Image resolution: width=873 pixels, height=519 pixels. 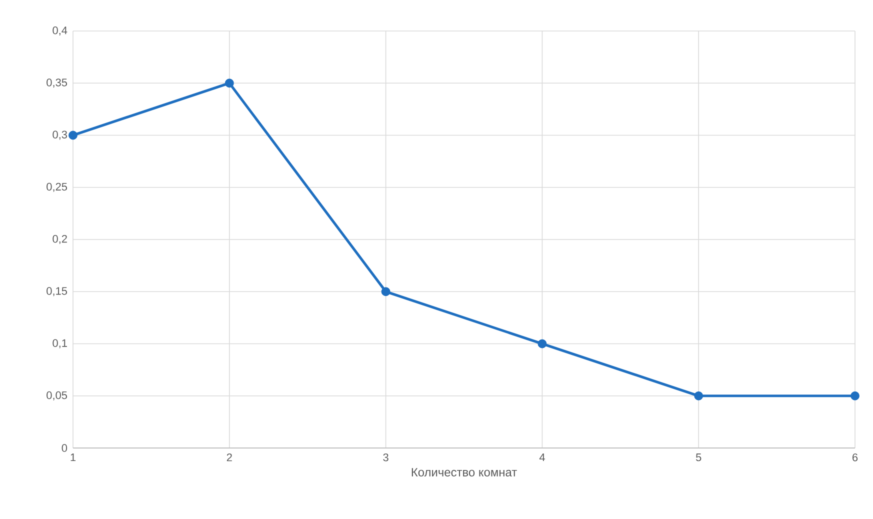 I want to click on y-tick-label: 0,15, so click(x=57, y=291).